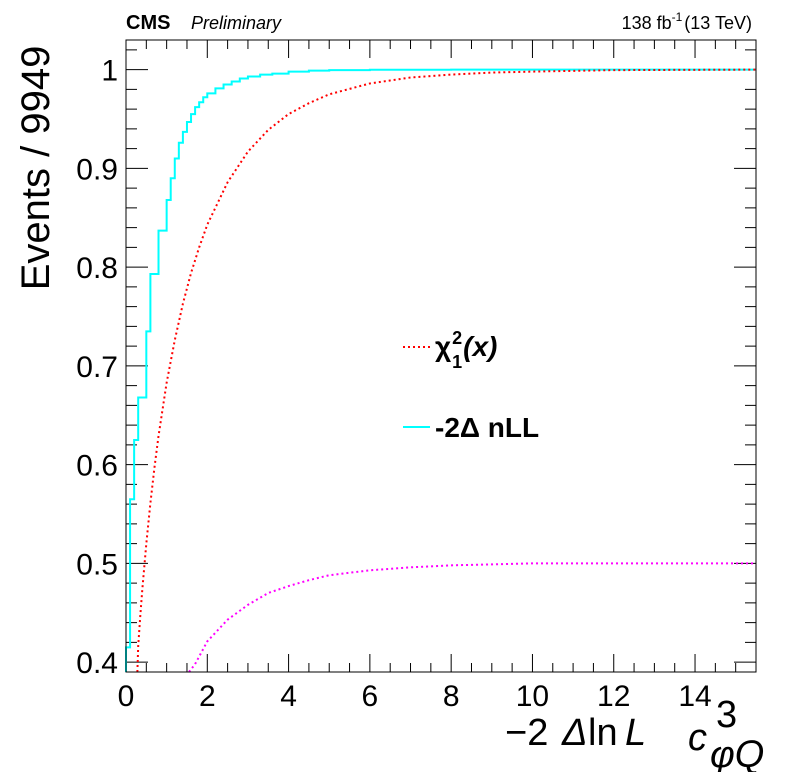 The width and height of the screenshot is (796, 772). Describe the element at coordinates (236, 23) in the screenshot. I see `status-label: Preliminary` at that location.